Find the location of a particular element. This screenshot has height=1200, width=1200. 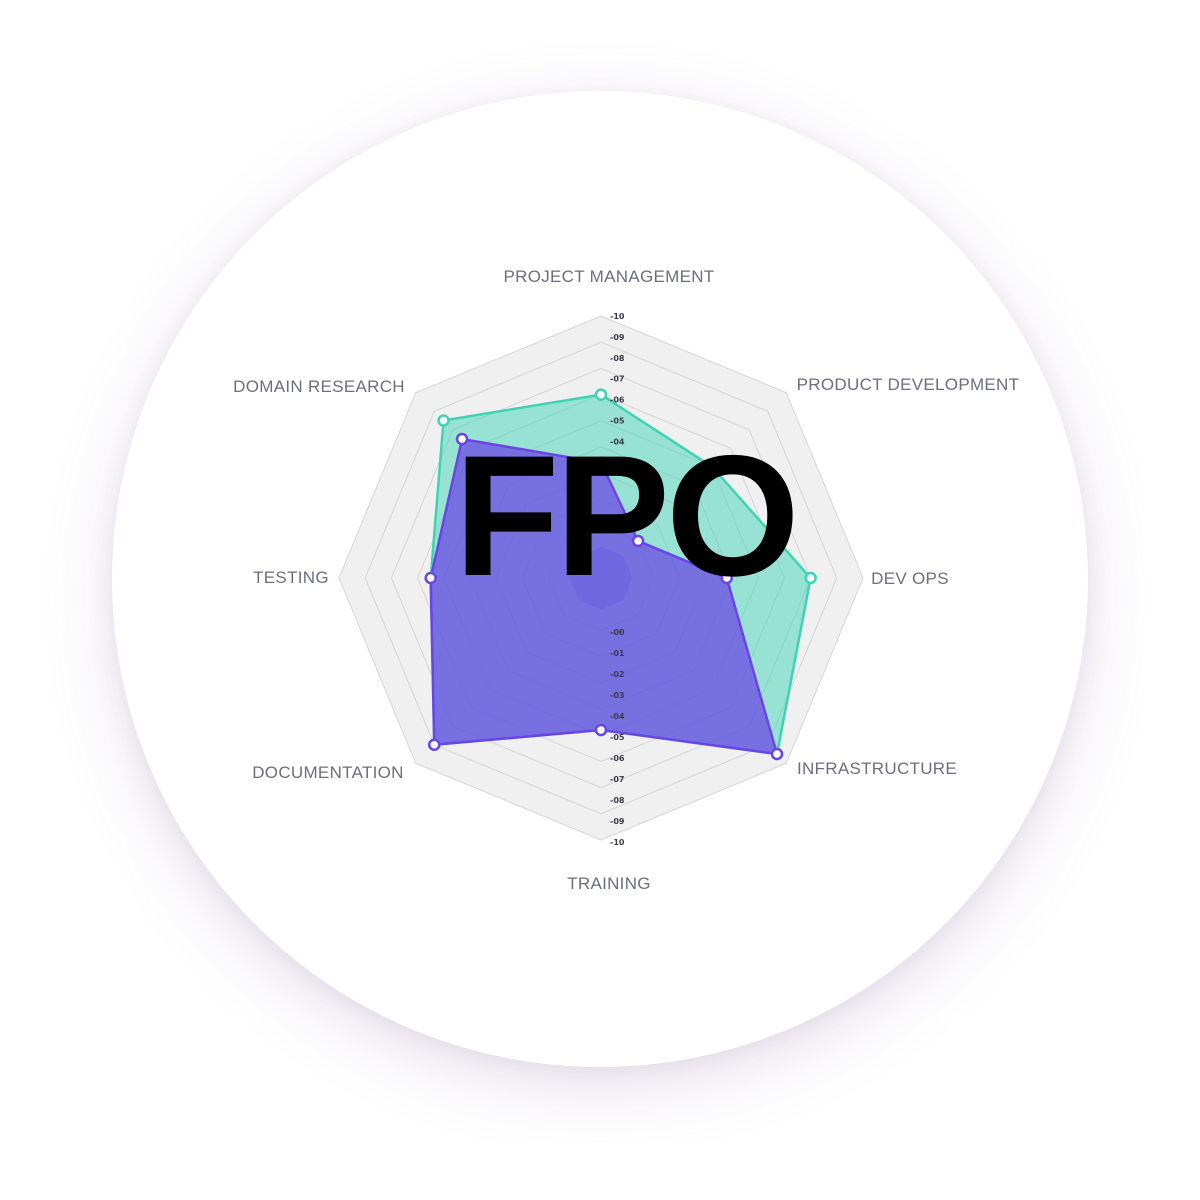

radar-series is located at coordinates (620, 574).